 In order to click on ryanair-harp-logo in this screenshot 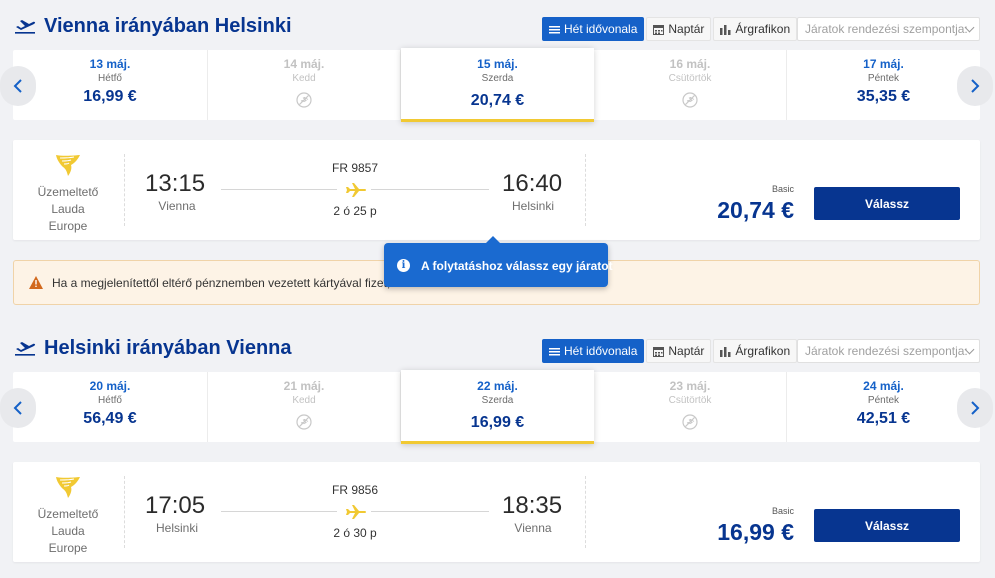, I will do `click(68, 487)`.